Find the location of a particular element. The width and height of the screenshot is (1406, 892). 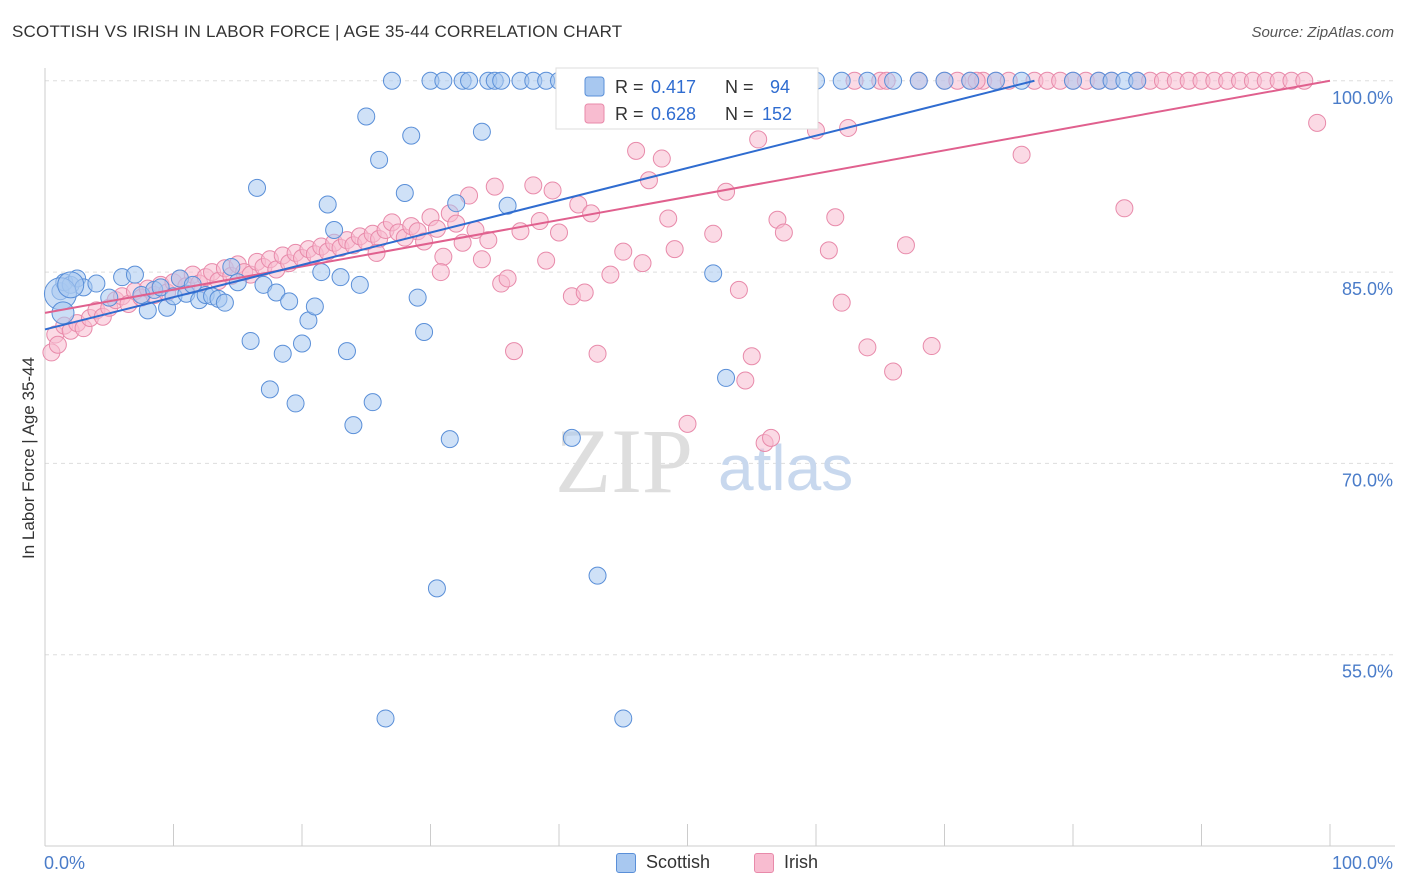

legend-item-irish: Irish is located at coordinates (786, 862).